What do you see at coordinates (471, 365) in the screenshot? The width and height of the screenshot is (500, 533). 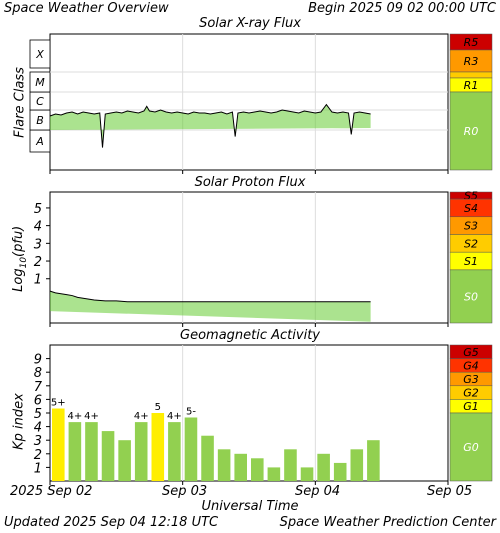 I see `g-scale-label-G4: G4` at bounding box center [471, 365].